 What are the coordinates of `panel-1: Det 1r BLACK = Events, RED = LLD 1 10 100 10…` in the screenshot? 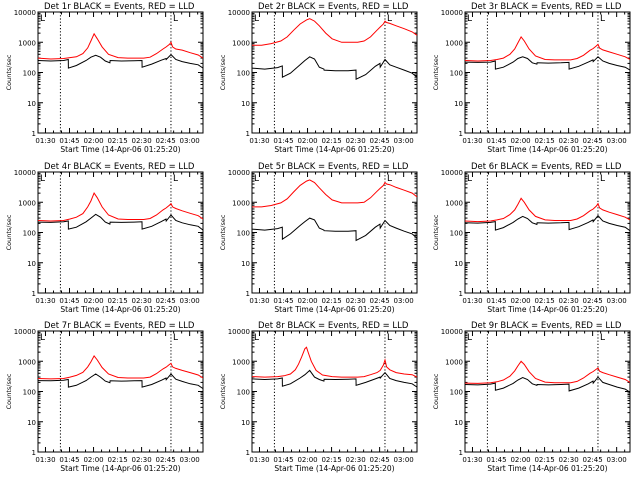 It's located at (104, 78).